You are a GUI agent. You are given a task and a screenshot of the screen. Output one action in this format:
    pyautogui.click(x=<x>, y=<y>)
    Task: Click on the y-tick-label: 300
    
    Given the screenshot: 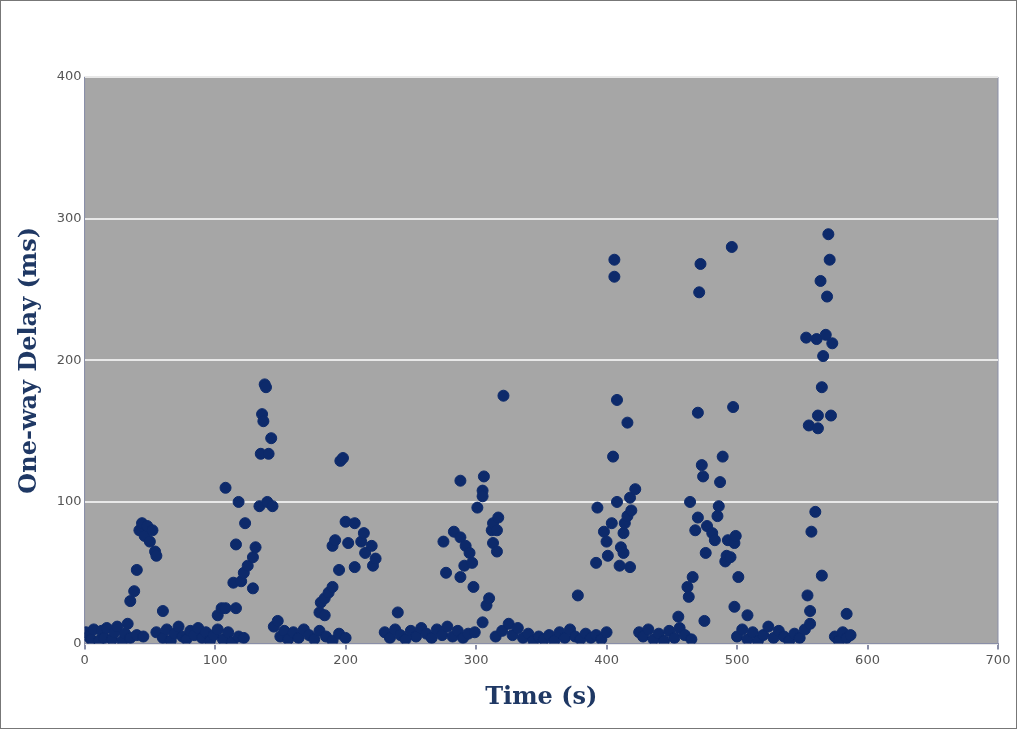 What is the action you would take?
    pyautogui.click(x=69, y=218)
    